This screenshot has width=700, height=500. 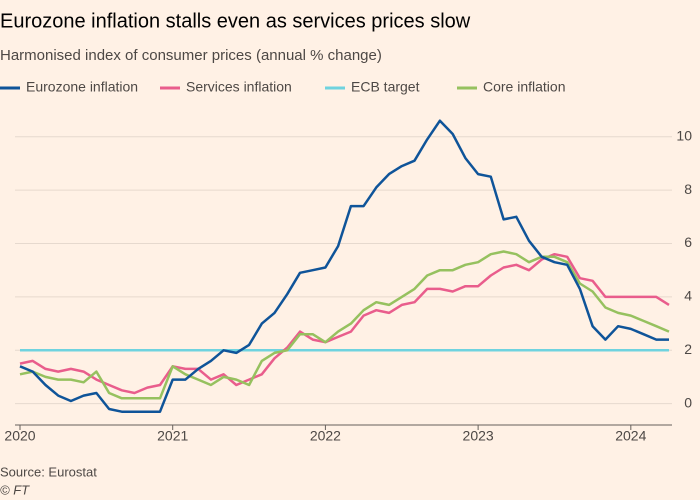 What do you see at coordinates (385, 87) in the screenshot?
I see `legend-label: ECB target` at bounding box center [385, 87].